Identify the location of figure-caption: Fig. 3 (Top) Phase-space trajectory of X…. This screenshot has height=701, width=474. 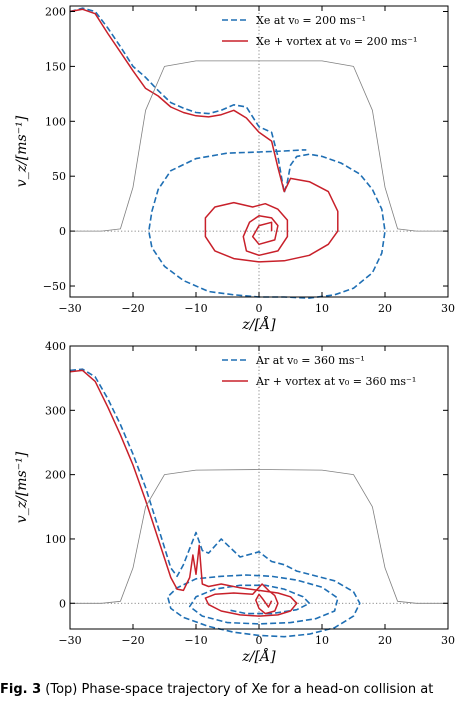
(237, 689).